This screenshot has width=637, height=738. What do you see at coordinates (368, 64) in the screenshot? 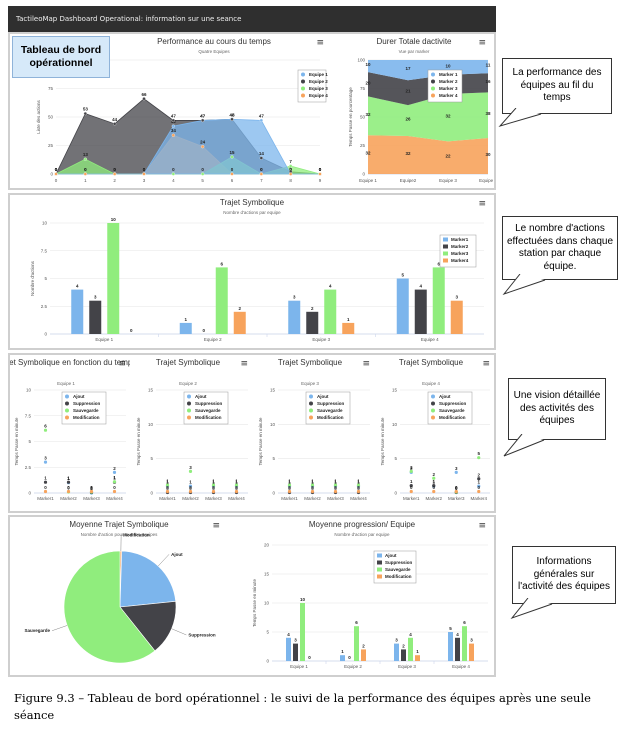
I see `data-label: 10` at bounding box center [368, 64].